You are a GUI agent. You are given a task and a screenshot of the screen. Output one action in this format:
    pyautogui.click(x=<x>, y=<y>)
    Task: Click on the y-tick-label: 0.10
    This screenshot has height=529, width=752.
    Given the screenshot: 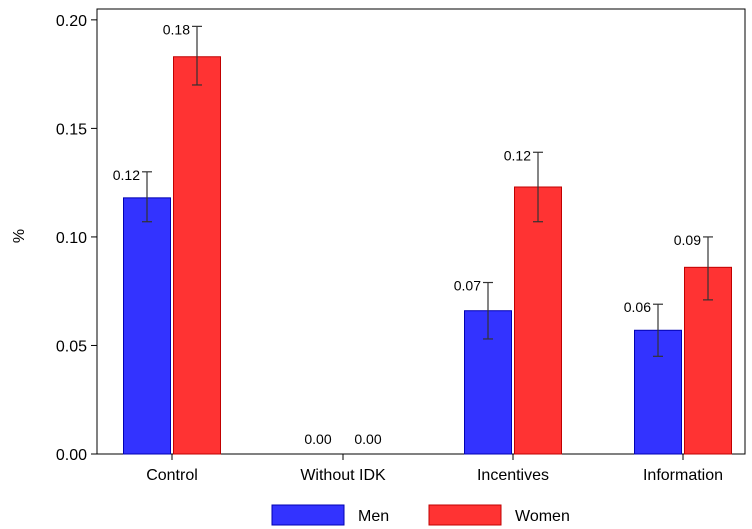 What is the action you would take?
    pyautogui.click(x=71, y=238)
    